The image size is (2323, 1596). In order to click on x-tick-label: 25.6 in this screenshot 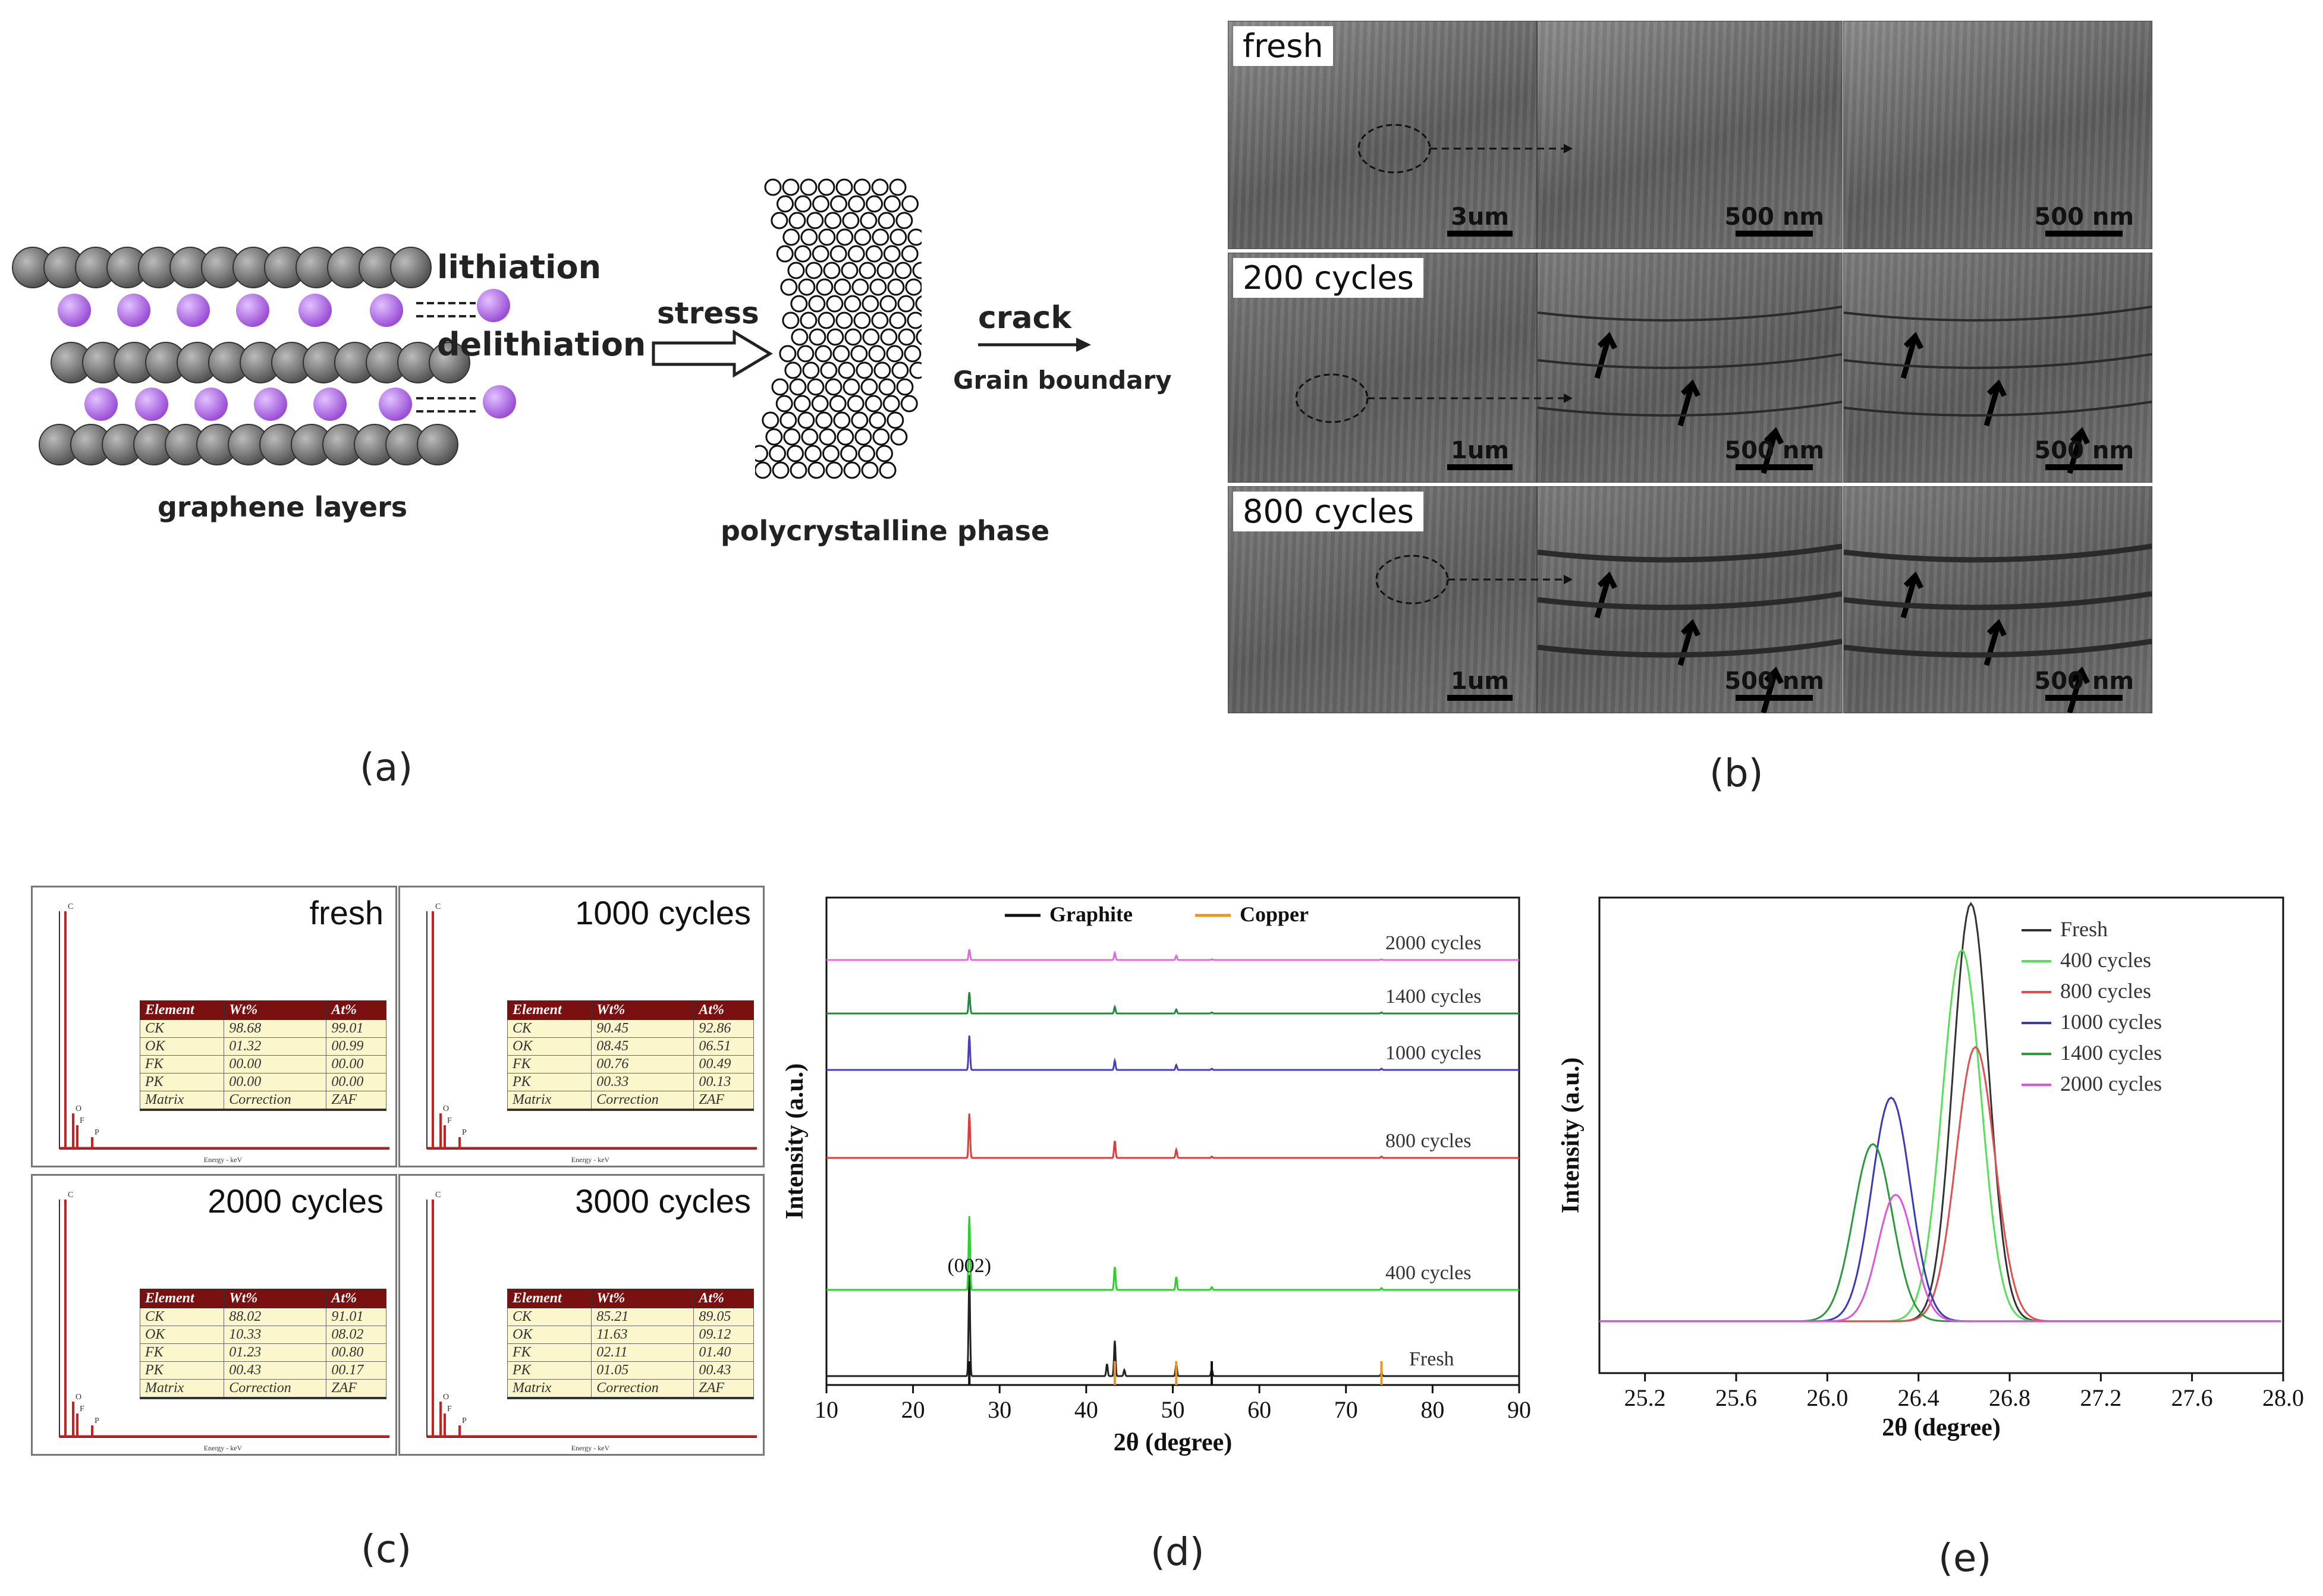, I will do `click(1736, 1398)`.